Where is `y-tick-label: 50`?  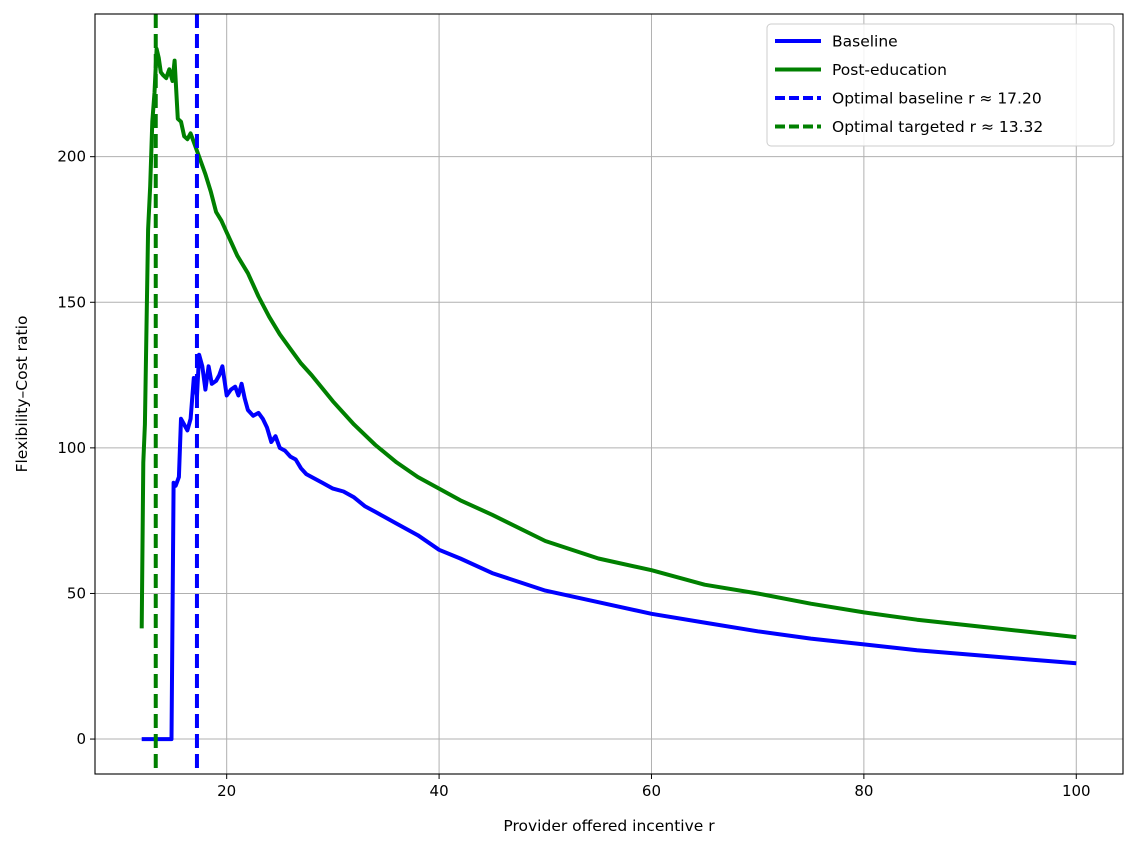 y-tick-label: 50 is located at coordinates (76, 593).